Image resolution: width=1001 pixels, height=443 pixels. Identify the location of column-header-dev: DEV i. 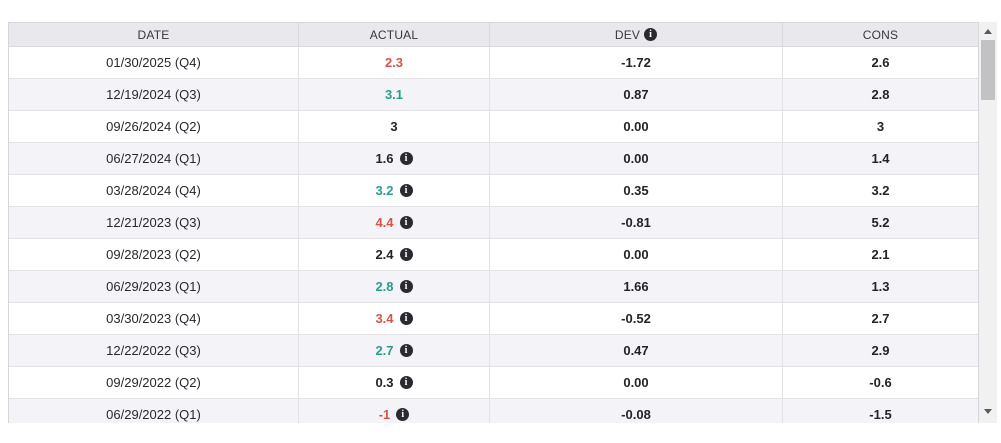
(636, 34).